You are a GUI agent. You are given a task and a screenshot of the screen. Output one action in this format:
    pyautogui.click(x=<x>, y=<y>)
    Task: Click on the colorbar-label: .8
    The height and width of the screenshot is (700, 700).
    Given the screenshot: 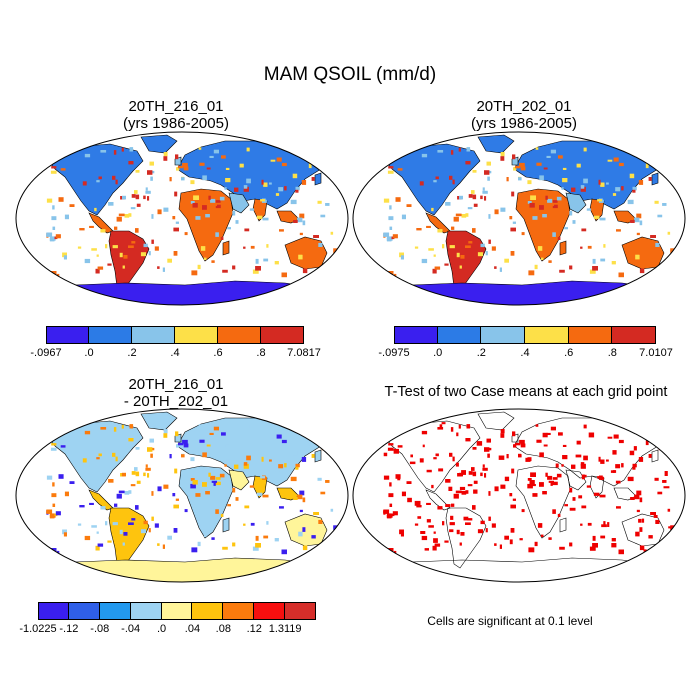 What is the action you would take?
    pyautogui.click(x=261, y=353)
    